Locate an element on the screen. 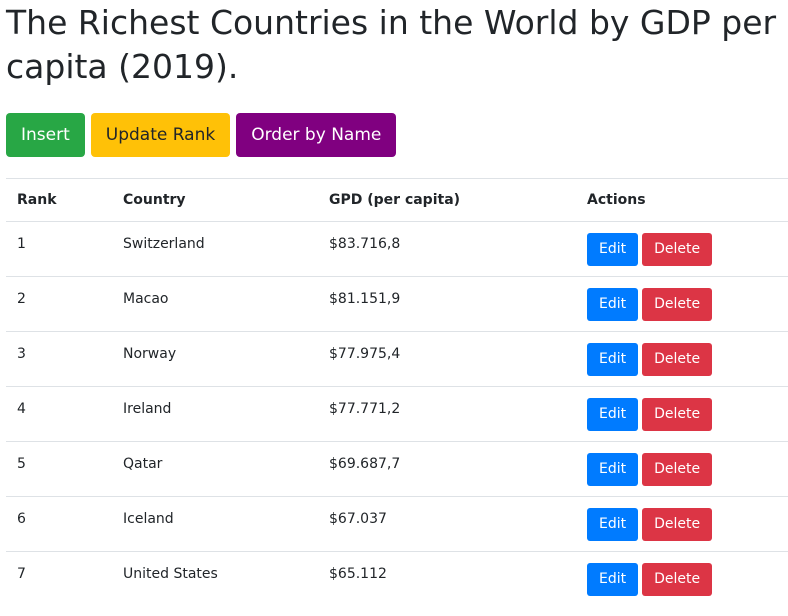 This screenshot has height=616, width=788. table-row: 3 Norway $77.975,4 Edit Delete is located at coordinates (397, 359).